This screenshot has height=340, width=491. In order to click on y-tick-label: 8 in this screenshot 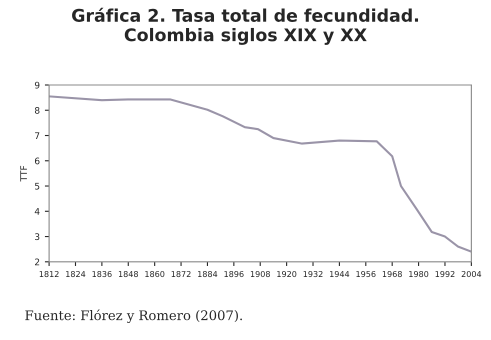, I will do `click(37, 110)`.